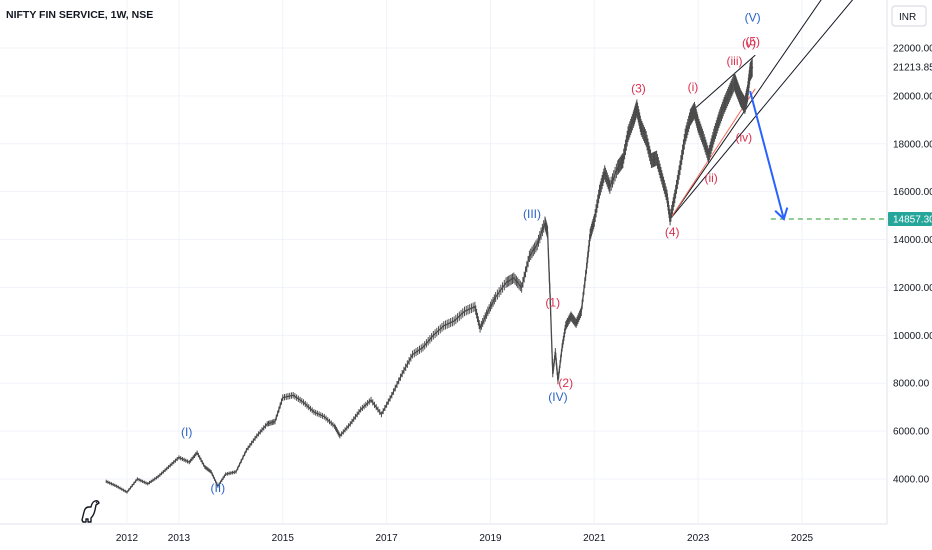 Image resolution: width=932 pixels, height=550 pixels. I want to click on channel-lower-line, so click(761, 110).